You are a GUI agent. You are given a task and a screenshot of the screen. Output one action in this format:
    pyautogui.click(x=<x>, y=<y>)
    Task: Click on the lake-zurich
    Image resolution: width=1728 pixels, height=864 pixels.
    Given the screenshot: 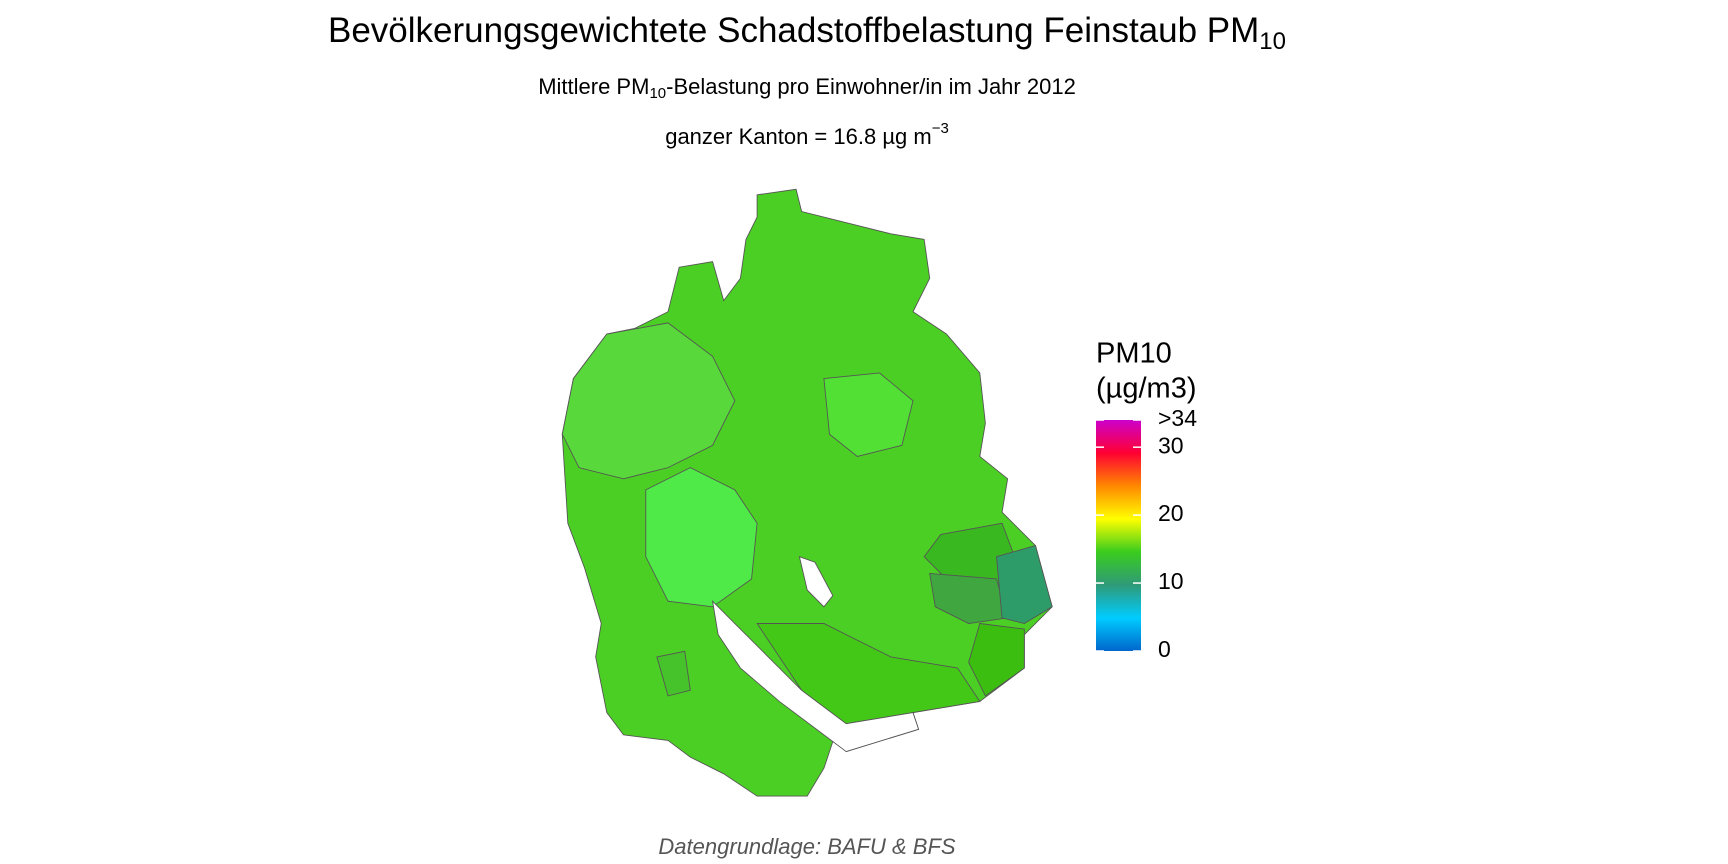 What is the action you would take?
    pyautogui.click(x=815, y=676)
    